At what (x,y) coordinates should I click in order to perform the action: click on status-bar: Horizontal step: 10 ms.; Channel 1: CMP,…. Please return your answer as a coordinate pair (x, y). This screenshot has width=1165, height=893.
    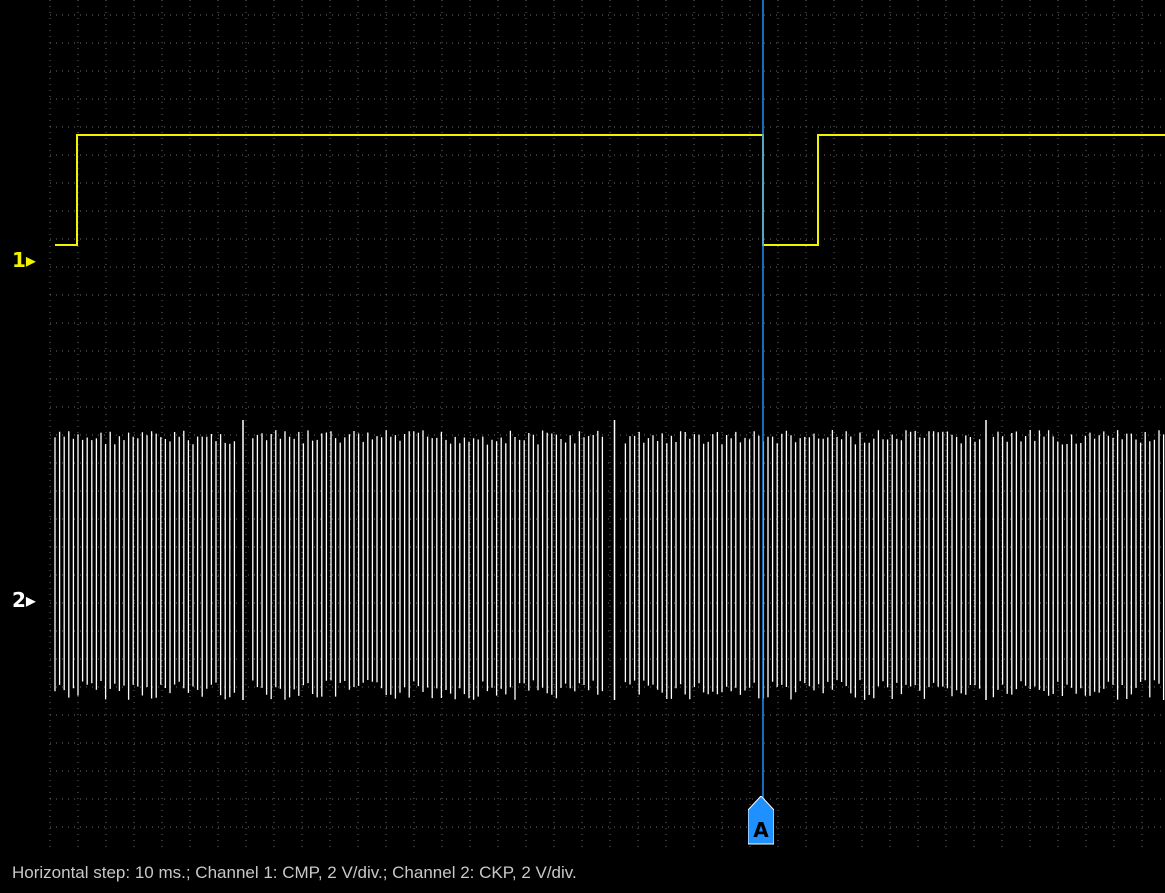
    Looking at the image, I should click on (294, 872).